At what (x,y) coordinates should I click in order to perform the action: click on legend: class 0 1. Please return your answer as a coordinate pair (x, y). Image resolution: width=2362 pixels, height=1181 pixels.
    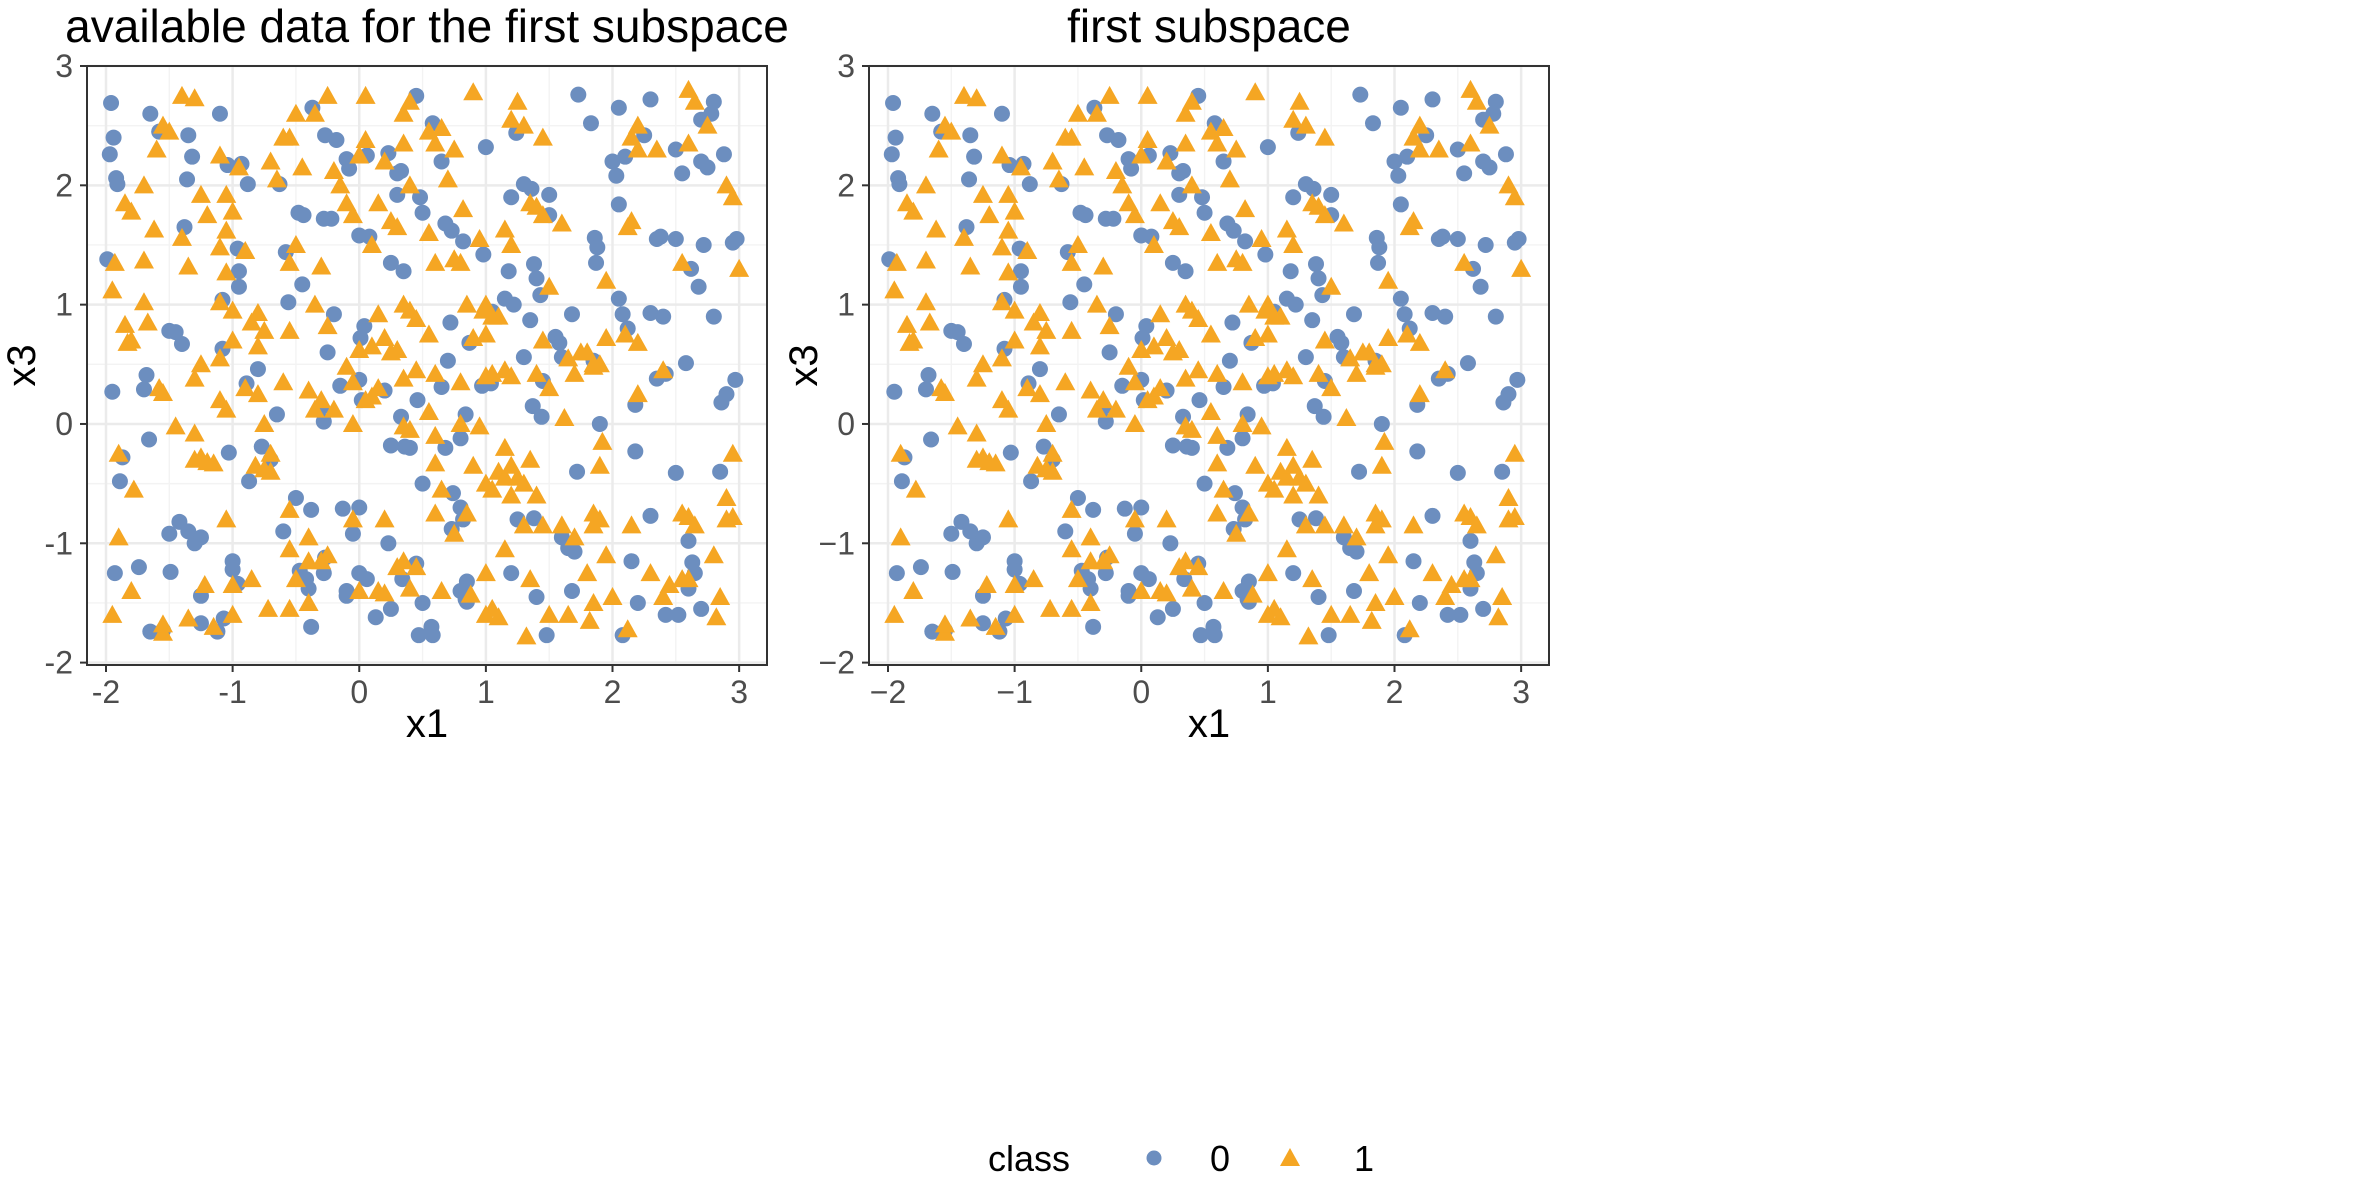
    Looking at the image, I should click on (1181, 1158).